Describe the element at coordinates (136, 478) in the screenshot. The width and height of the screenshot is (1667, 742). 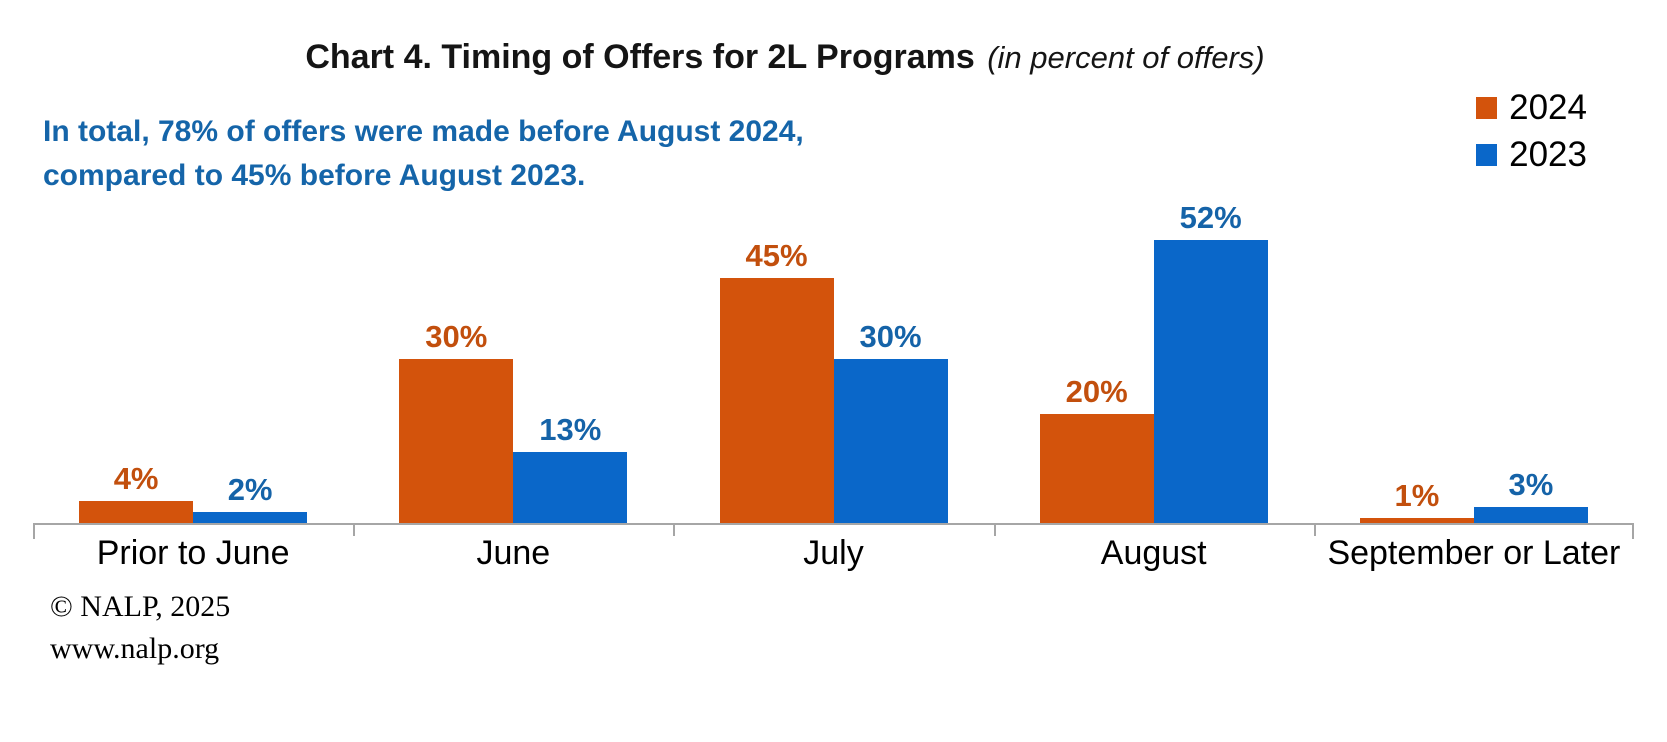
I see `bar-value-label-2024-prior-to-june: 4%` at that location.